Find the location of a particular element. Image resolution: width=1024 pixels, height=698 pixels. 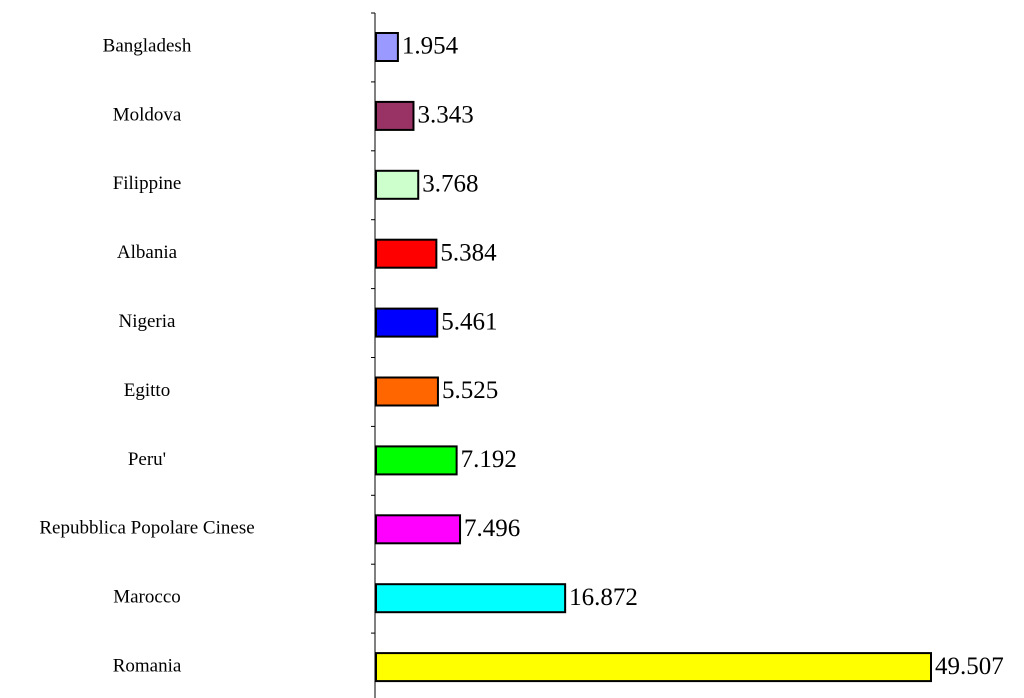

value-label: 7.496 is located at coordinates (492, 528).